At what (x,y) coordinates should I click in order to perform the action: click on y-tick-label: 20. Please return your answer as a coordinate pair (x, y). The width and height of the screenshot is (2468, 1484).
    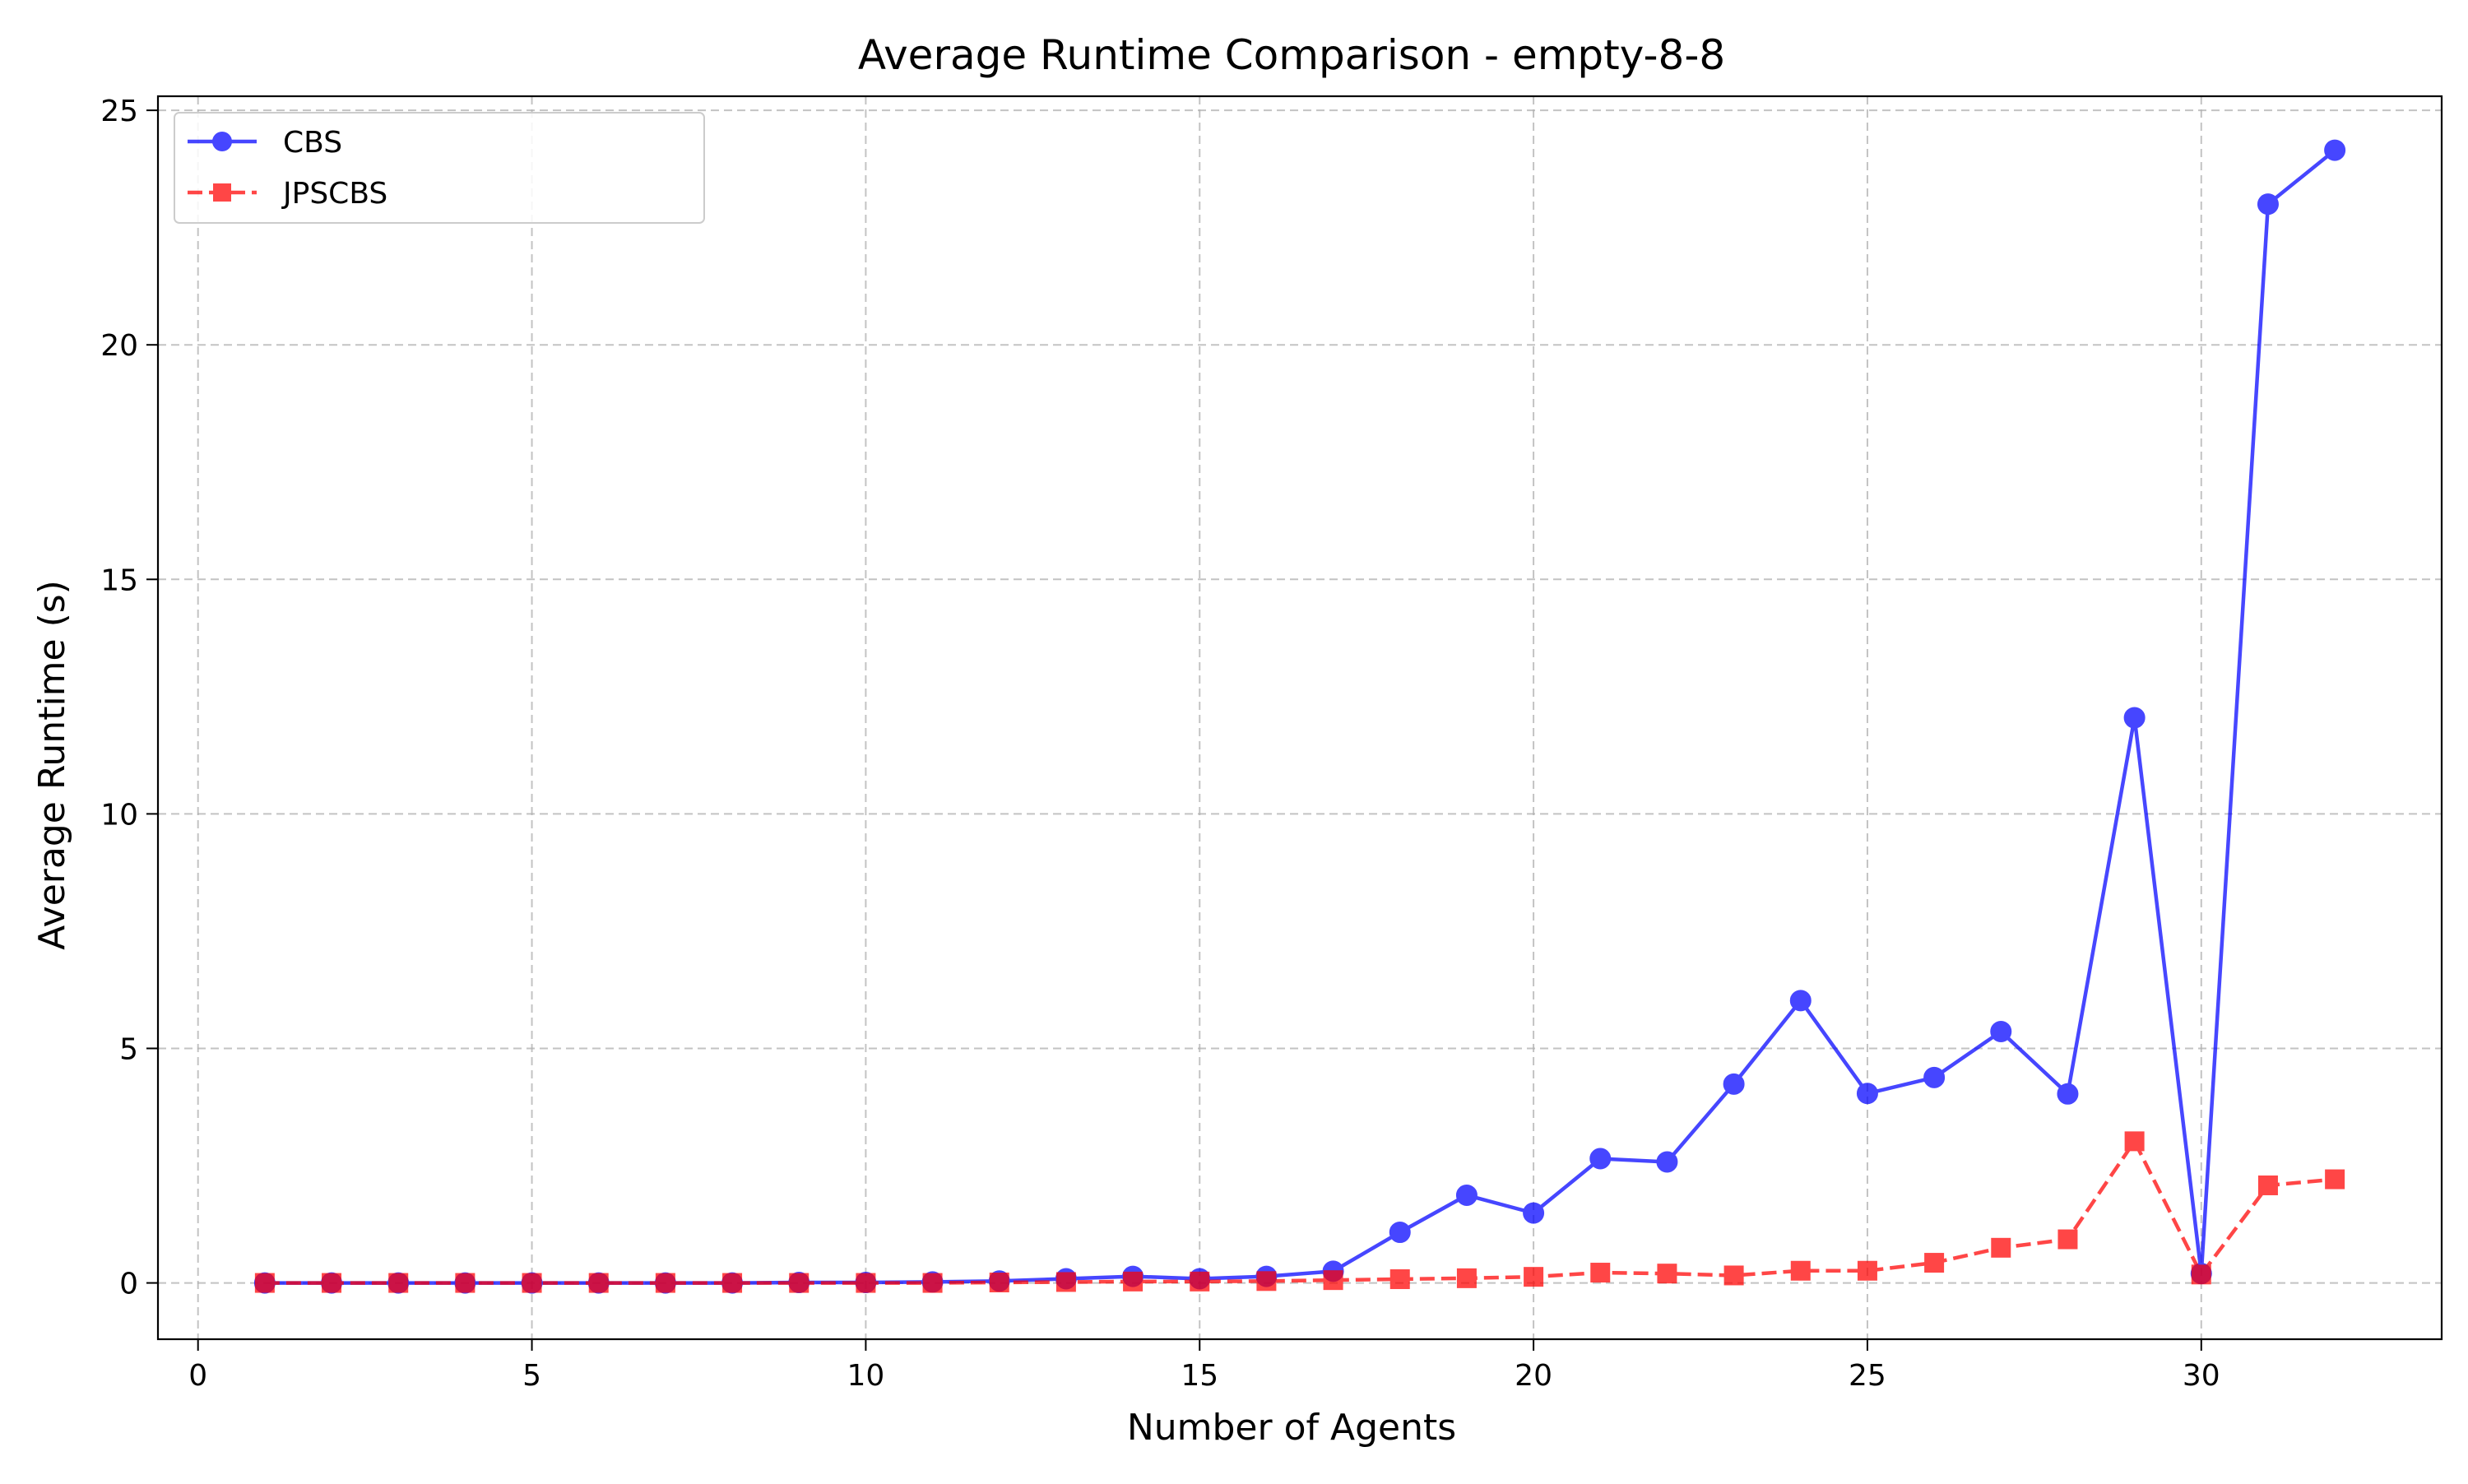
    Looking at the image, I should click on (119, 346).